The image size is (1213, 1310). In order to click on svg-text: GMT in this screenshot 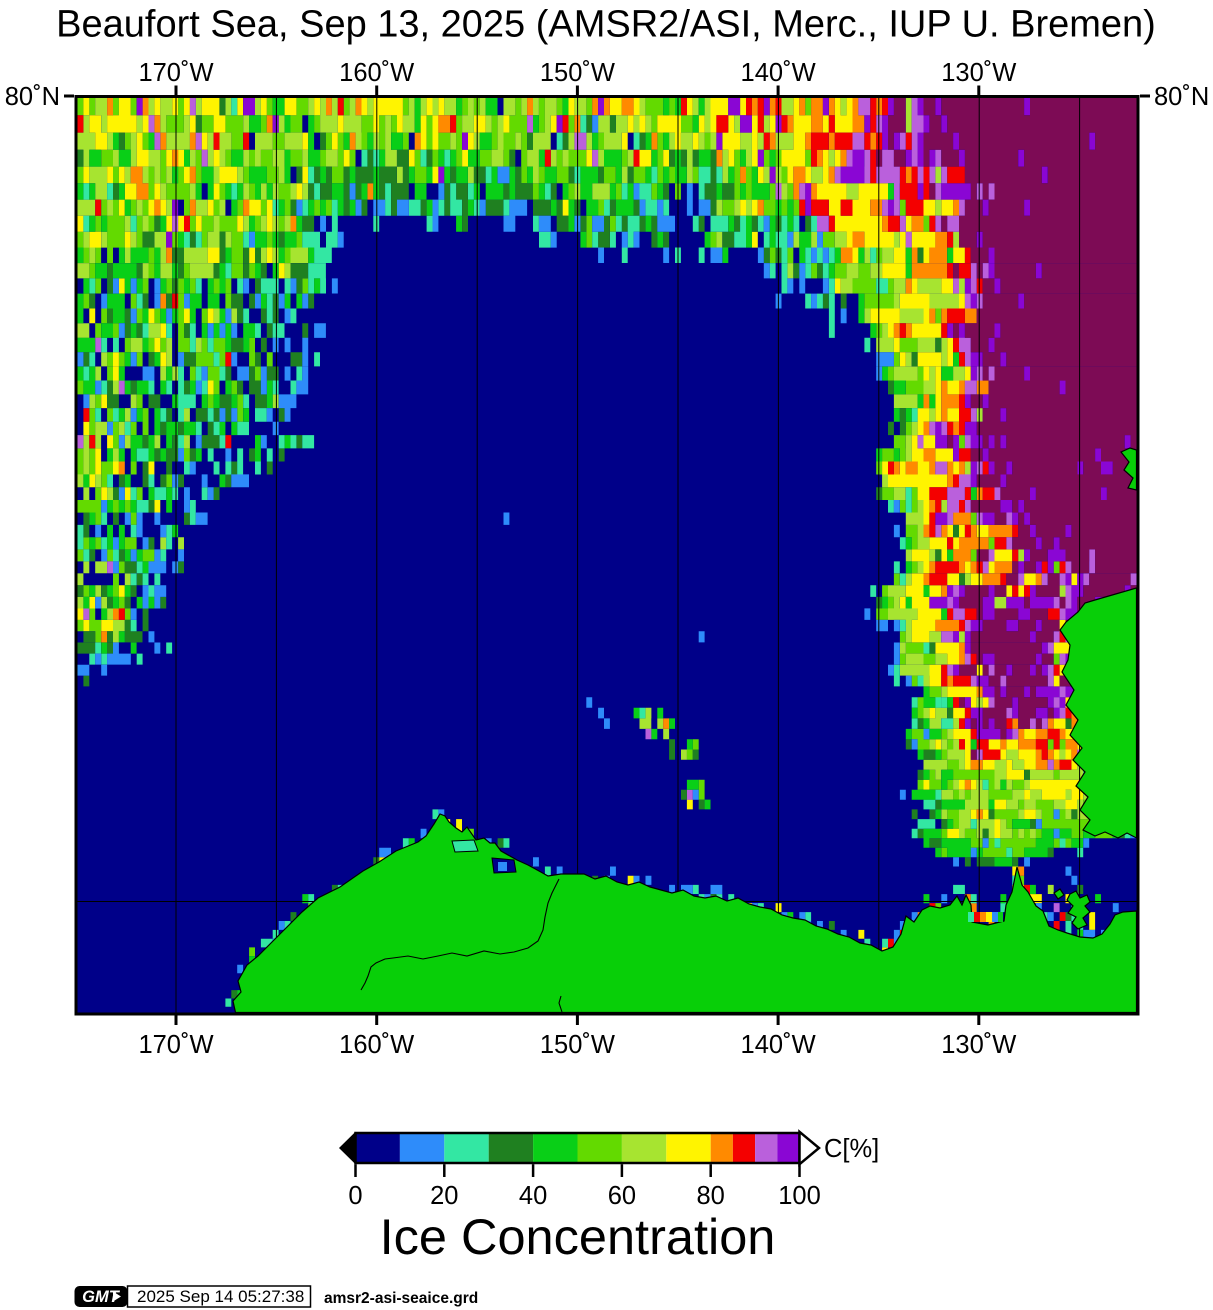, I will do `click(101, 1297)`.